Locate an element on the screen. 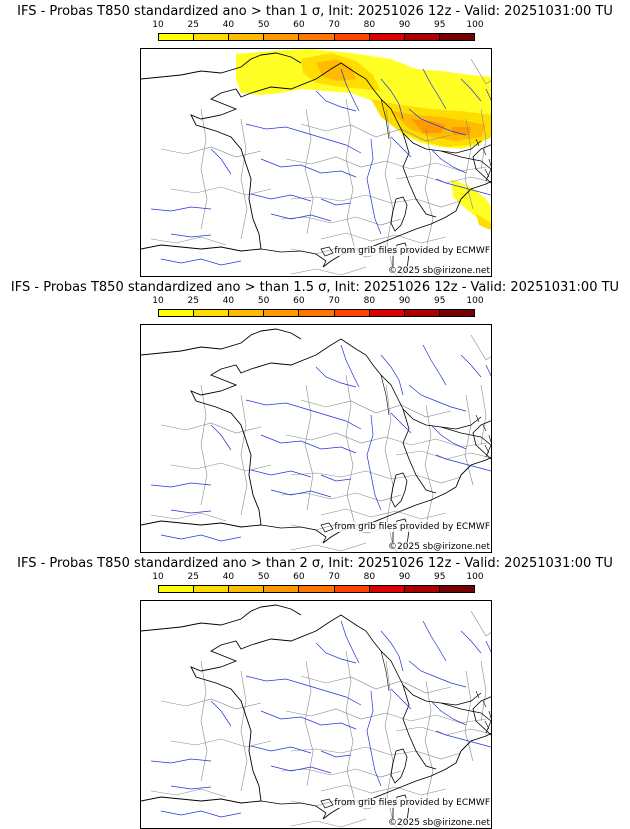 This screenshot has width=630, height=829. probability-shading is located at coordinates (363, 140).